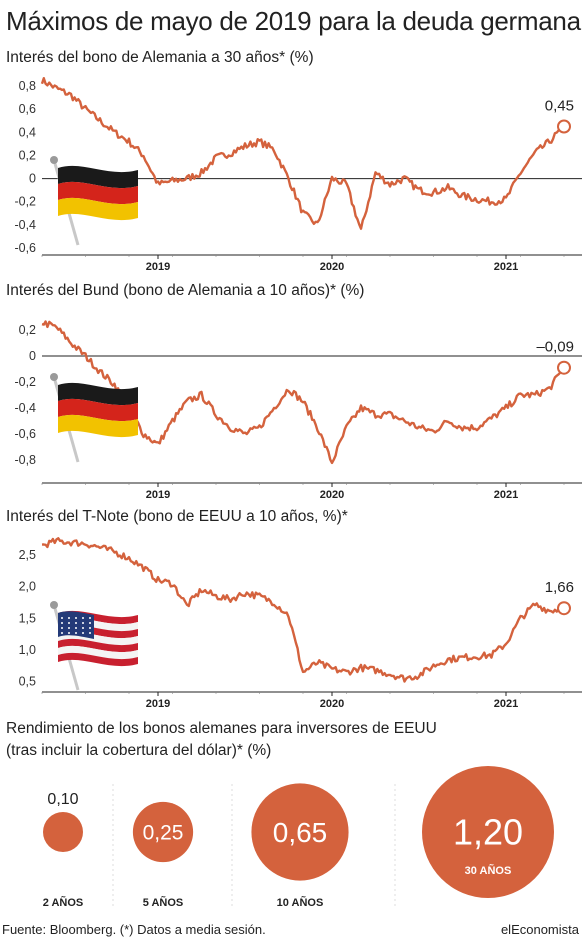 The height and width of the screenshot is (942, 583). I want to click on y-tick-label: 0,5, so click(27, 682).